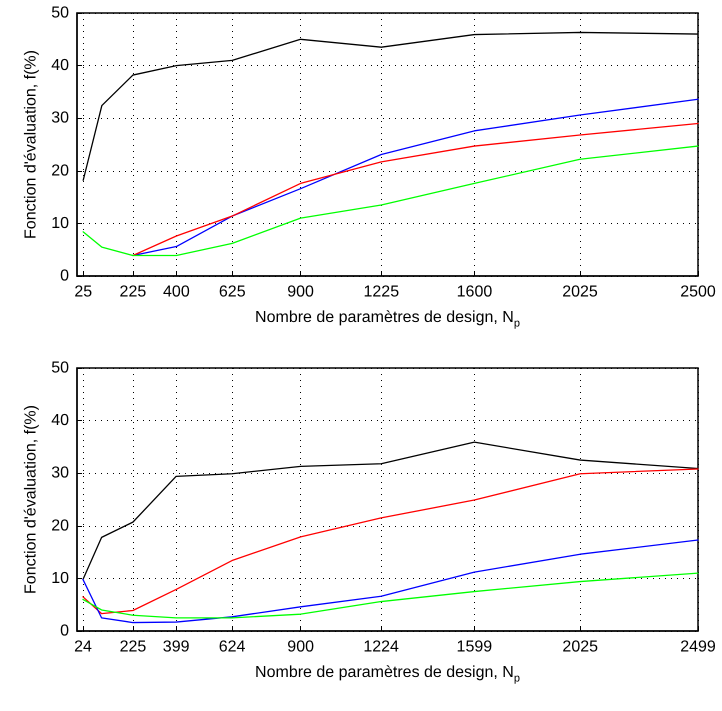  I want to click on x-tick-label: 1599, so click(474, 647).